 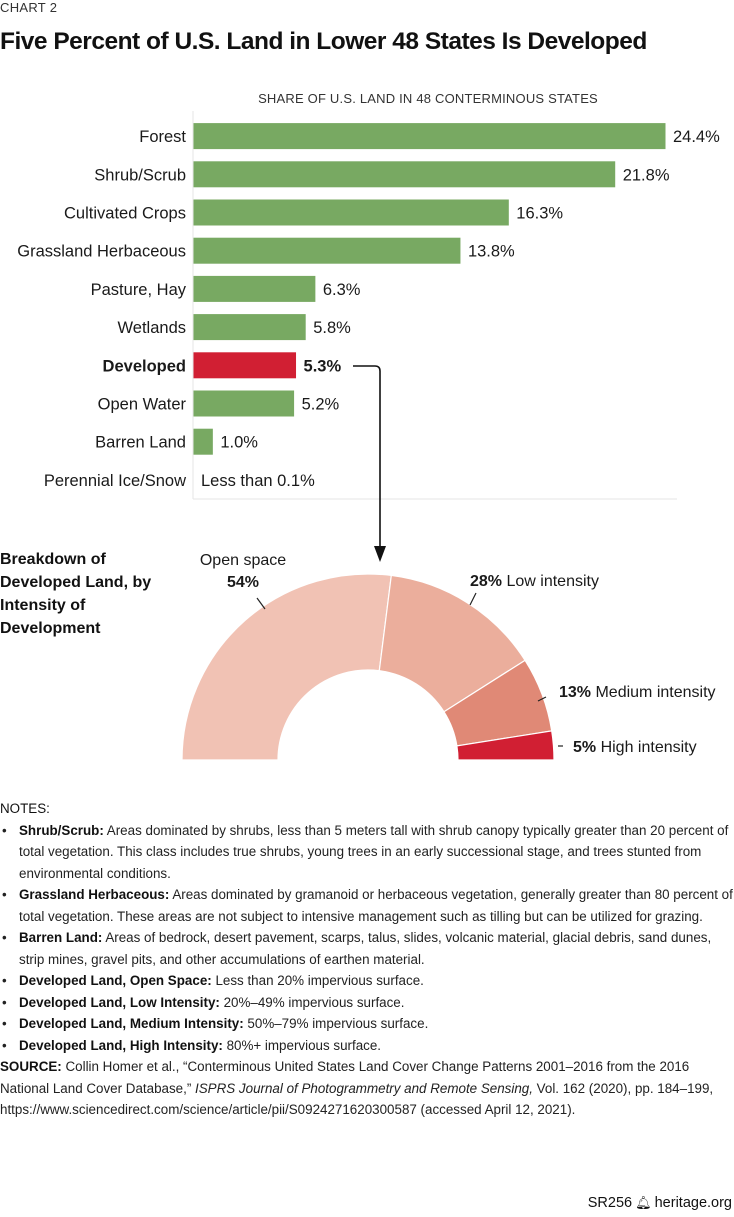 What do you see at coordinates (94, 894) in the screenshot?
I see `note-term: Grassland Herbaceous:` at bounding box center [94, 894].